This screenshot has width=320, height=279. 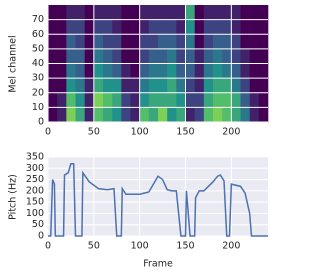 I want to click on y-axis-label: Mel channel, so click(x=13, y=63).